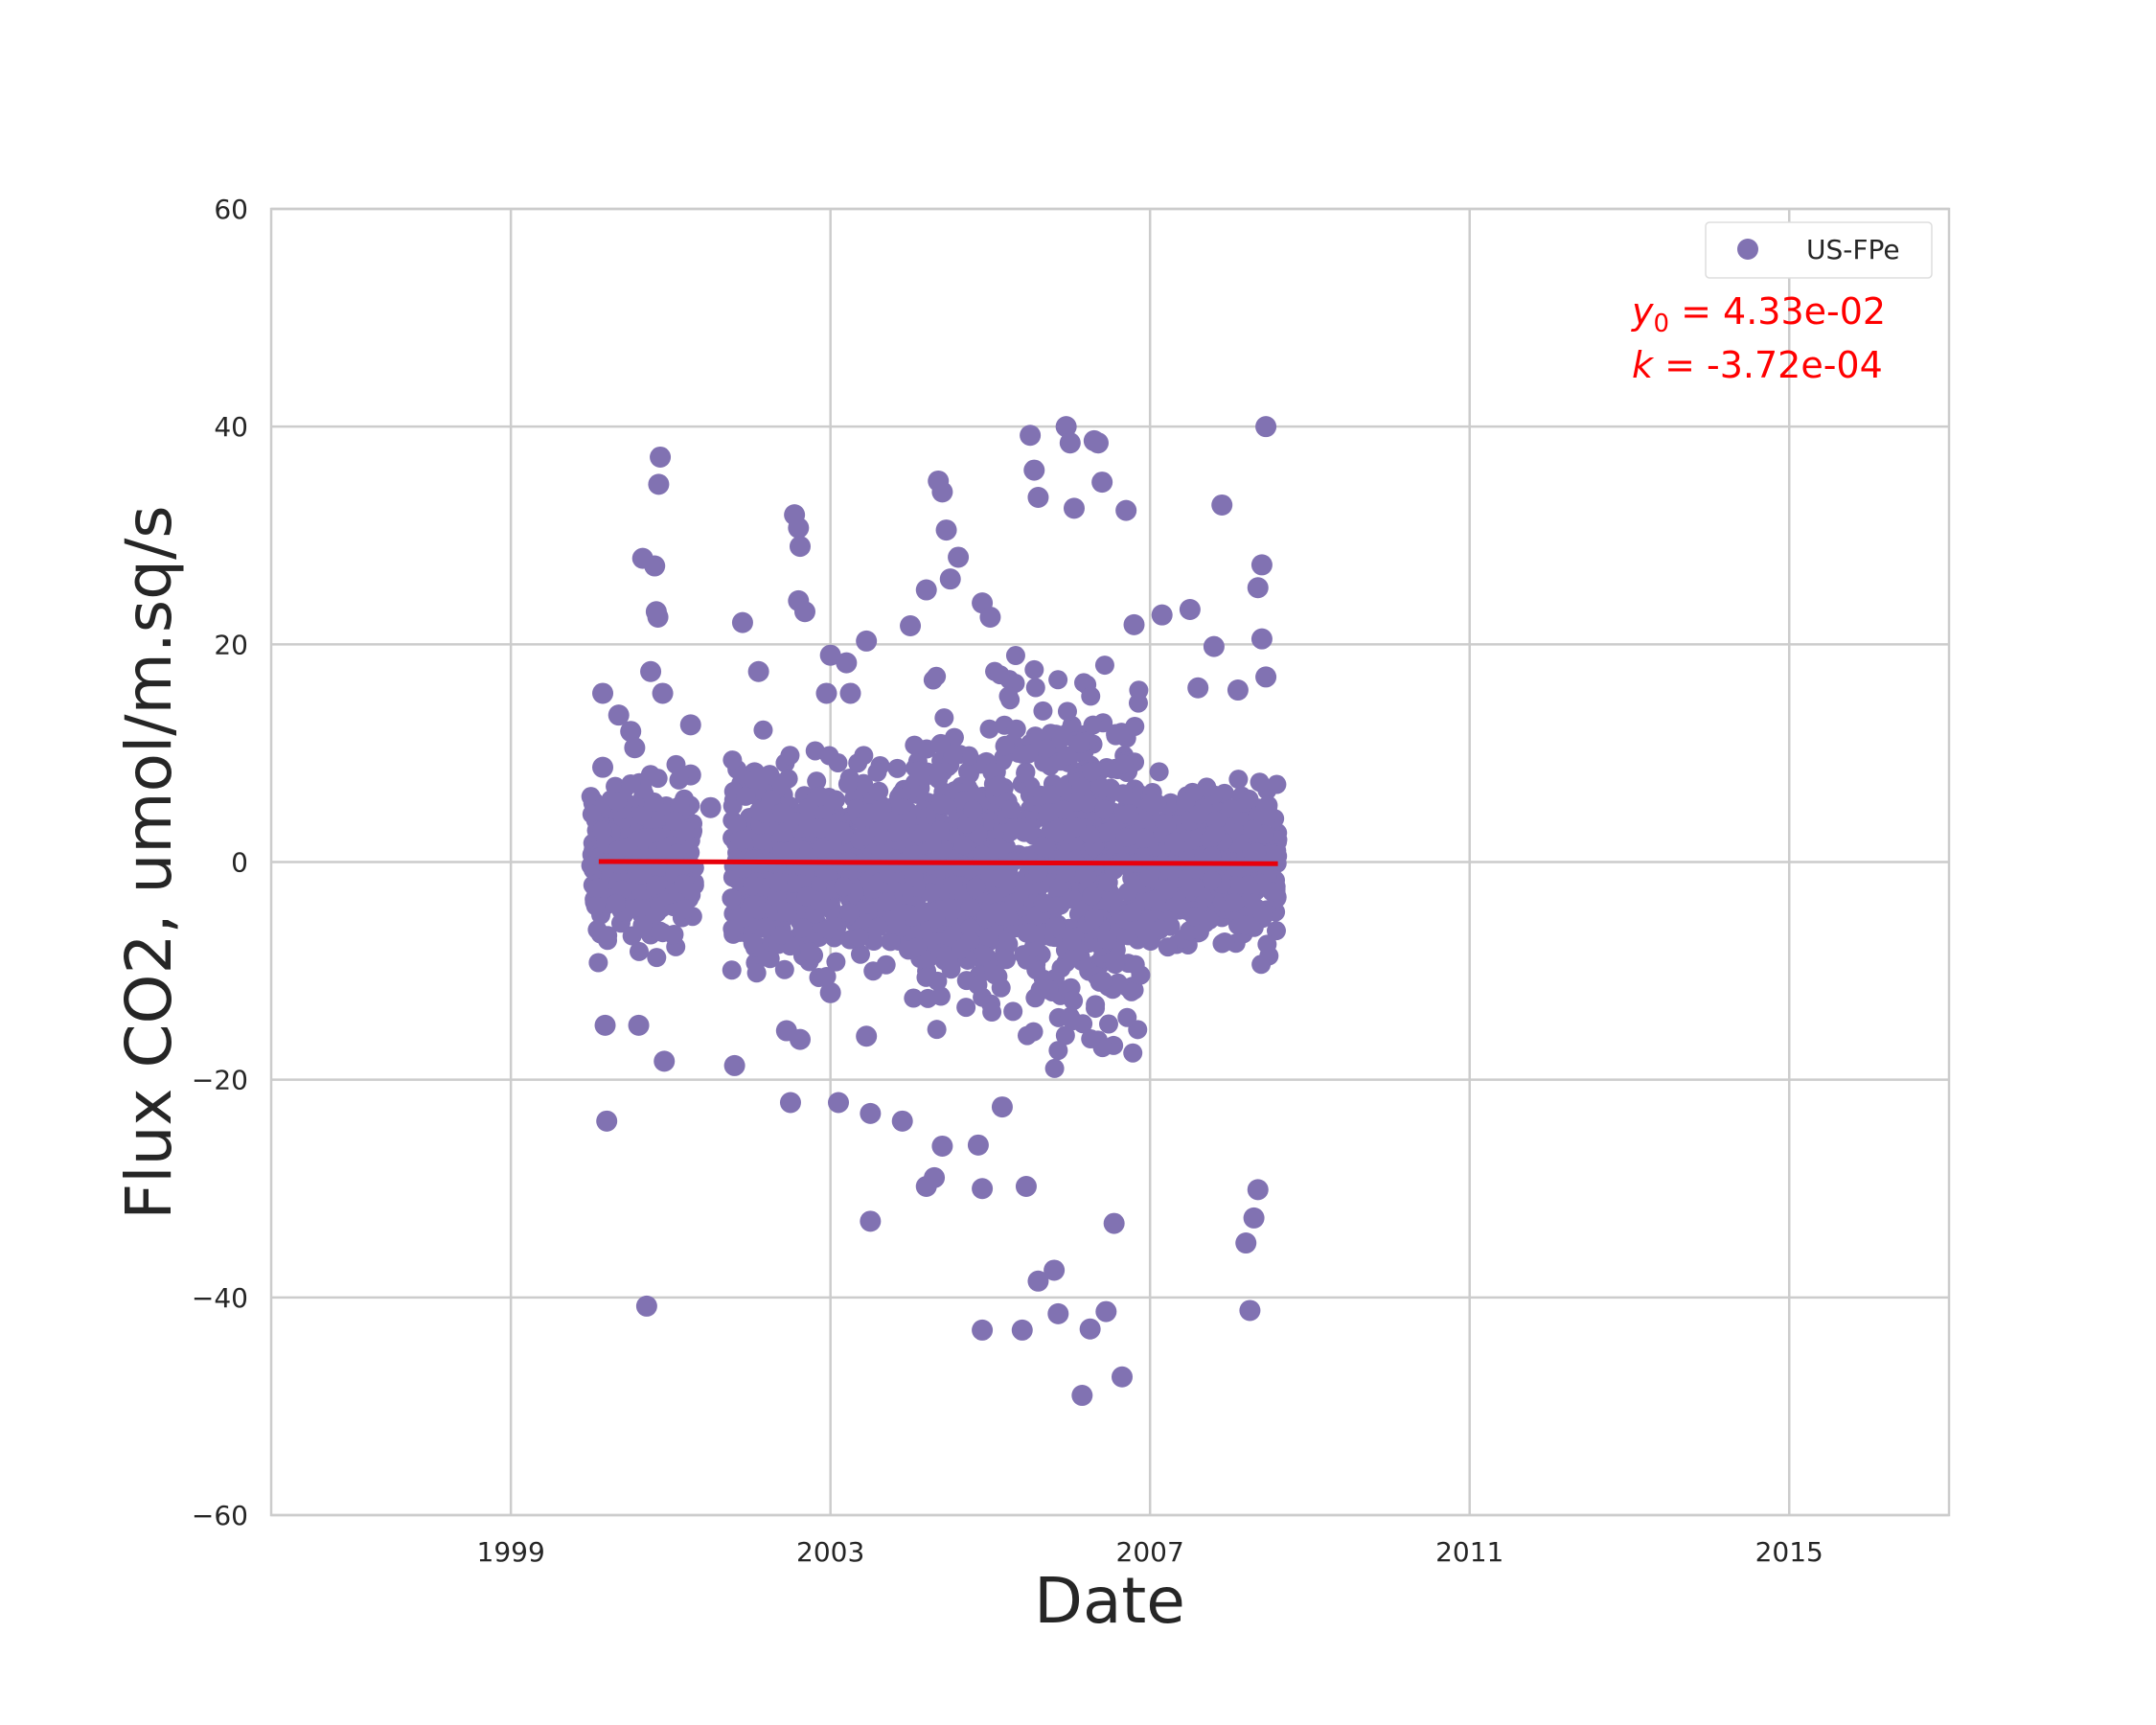 The width and height of the screenshot is (2156, 1725). Describe the element at coordinates (220, 862) in the screenshot. I see `y-axis-ticks: 60 40 20 0 −20 −40 −60` at that location.